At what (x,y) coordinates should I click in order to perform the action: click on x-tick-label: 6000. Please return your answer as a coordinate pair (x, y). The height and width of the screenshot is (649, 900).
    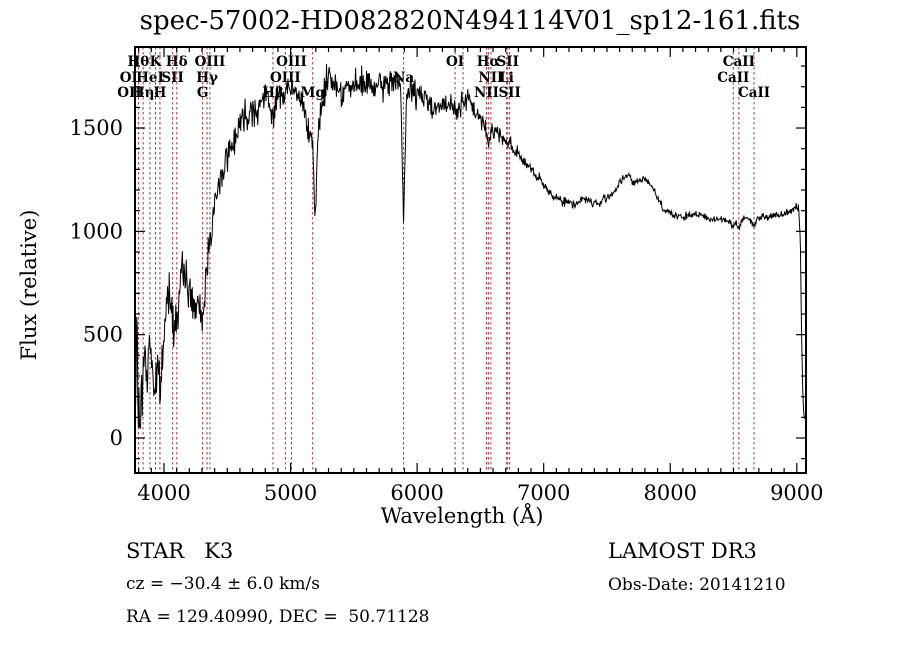
    Looking at the image, I should click on (416, 493).